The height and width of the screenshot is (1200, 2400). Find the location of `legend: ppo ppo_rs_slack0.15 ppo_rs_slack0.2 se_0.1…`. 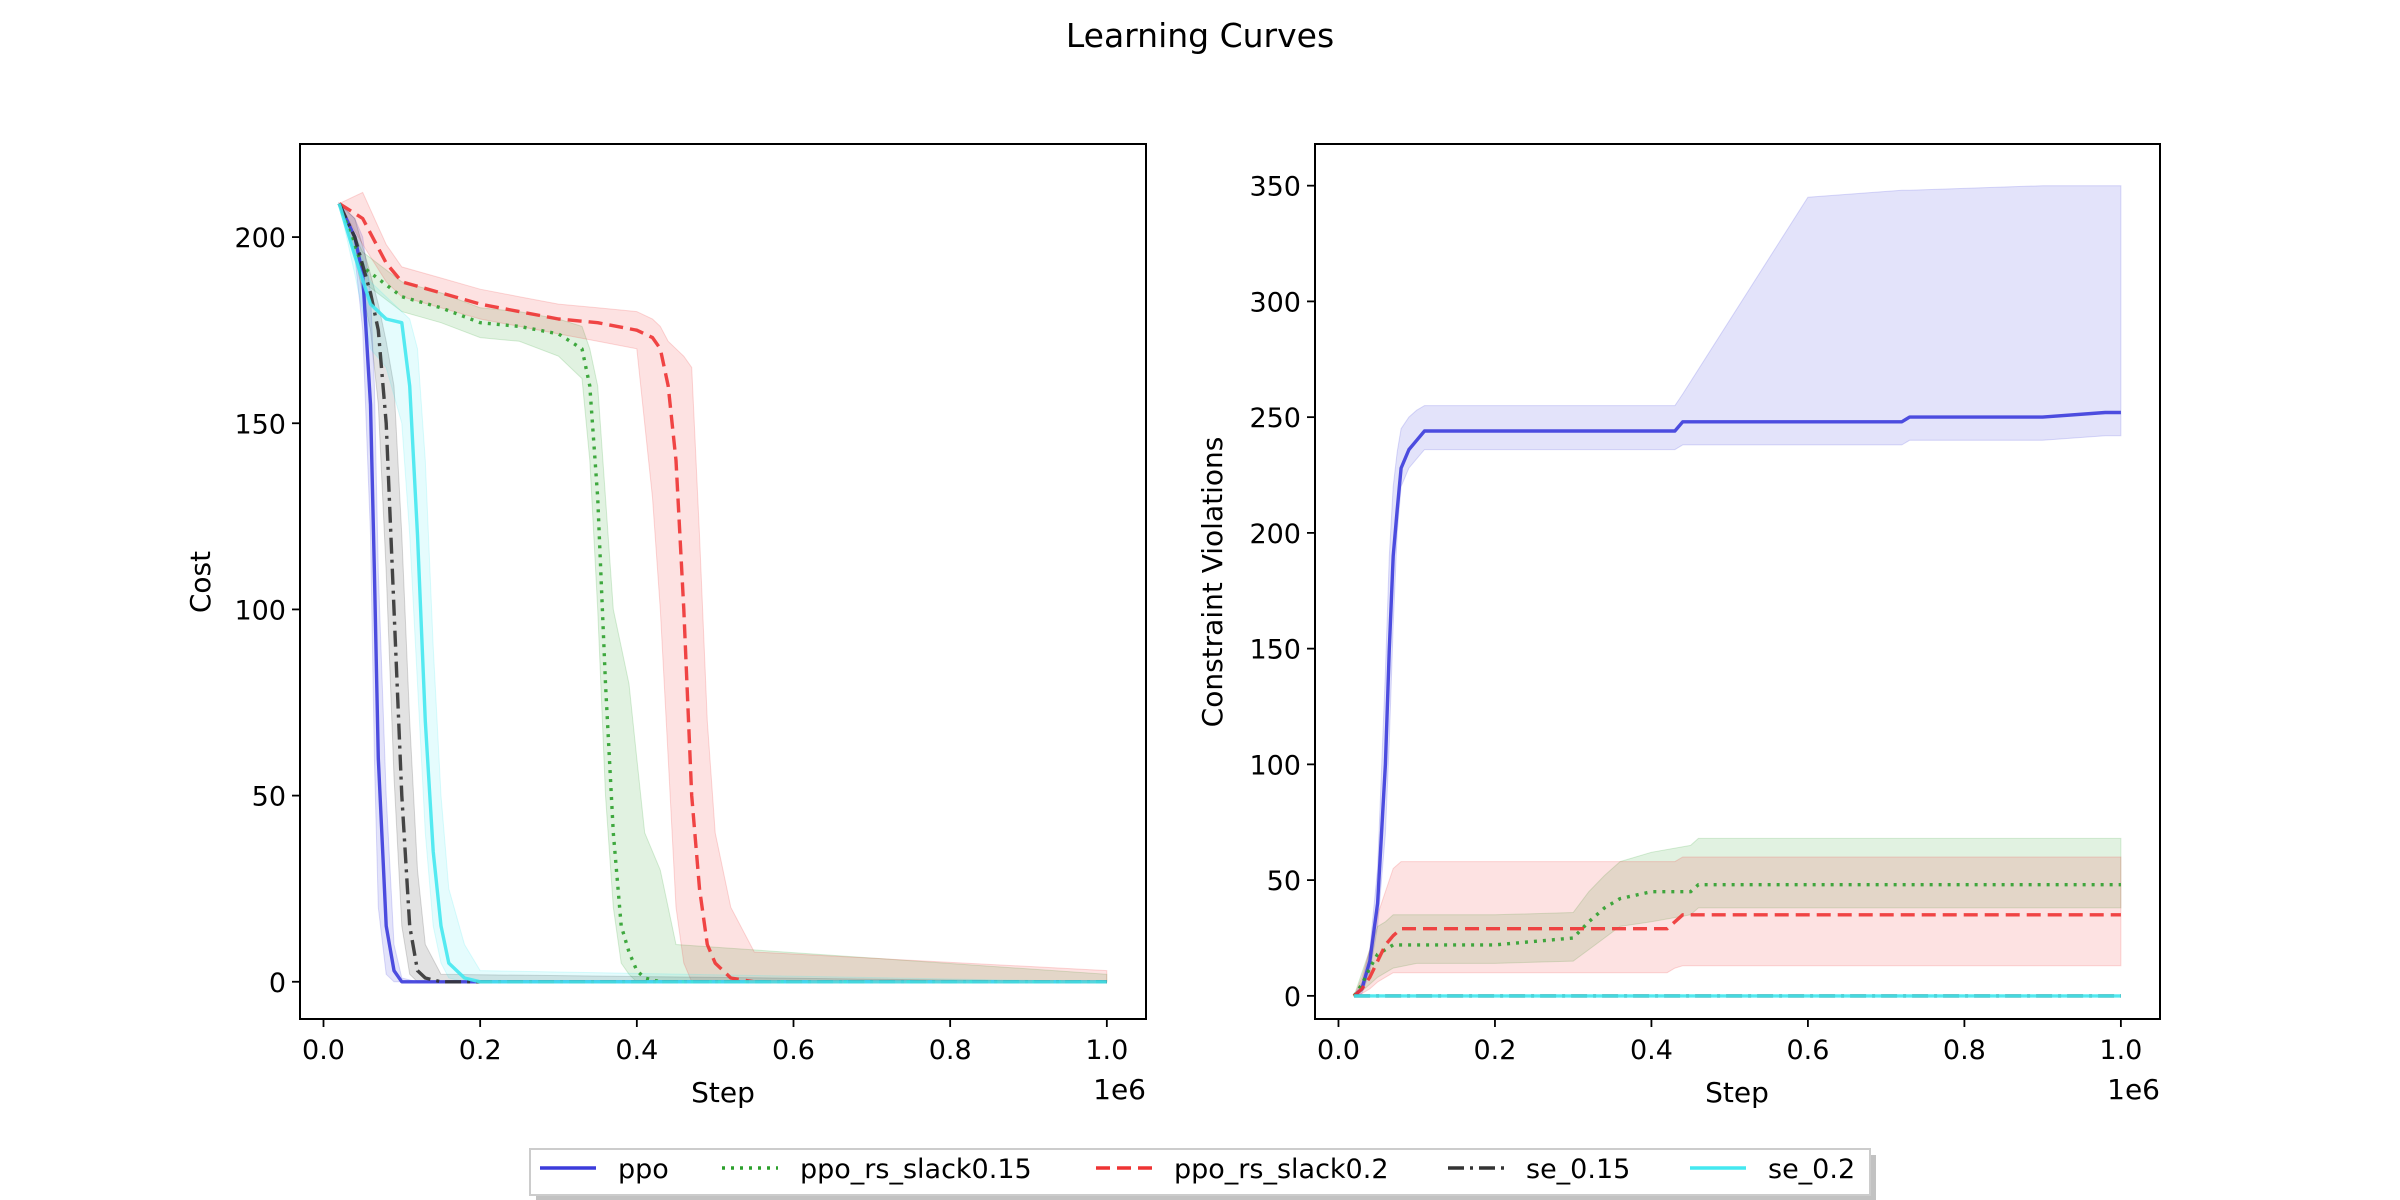

legend: ppo ppo_rs_slack0.15 ppo_rs_slack0.2 se_0.1… is located at coordinates (1202, 1174).